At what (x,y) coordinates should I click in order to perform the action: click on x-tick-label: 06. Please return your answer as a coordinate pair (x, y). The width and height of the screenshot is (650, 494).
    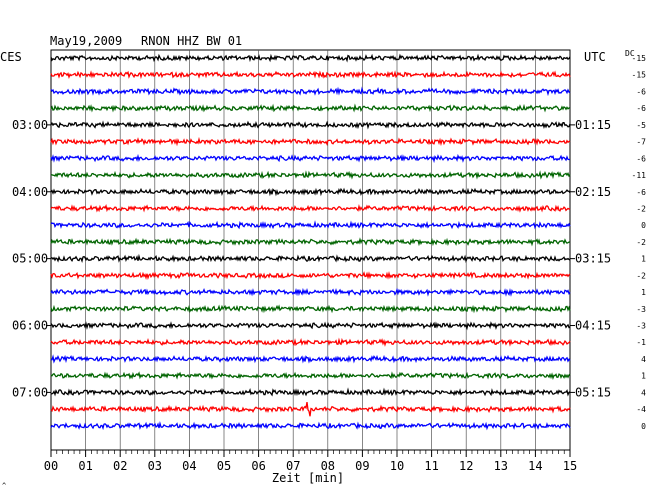
    Looking at the image, I should click on (258, 466).